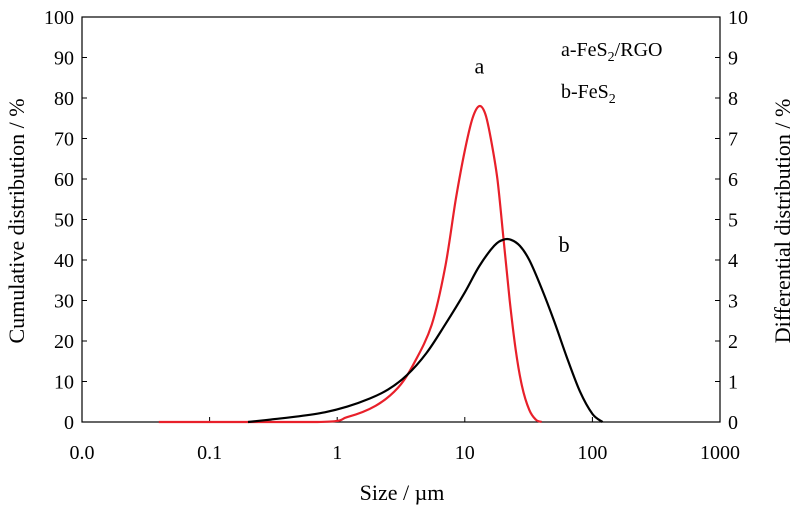 Image resolution: width=800 pixels, height=509 pixels. What do you see at coordinates (639, 50) in the screenshot?
I see `legend-entry-a-suffix: /RGO` at bounding box center [639, 50].